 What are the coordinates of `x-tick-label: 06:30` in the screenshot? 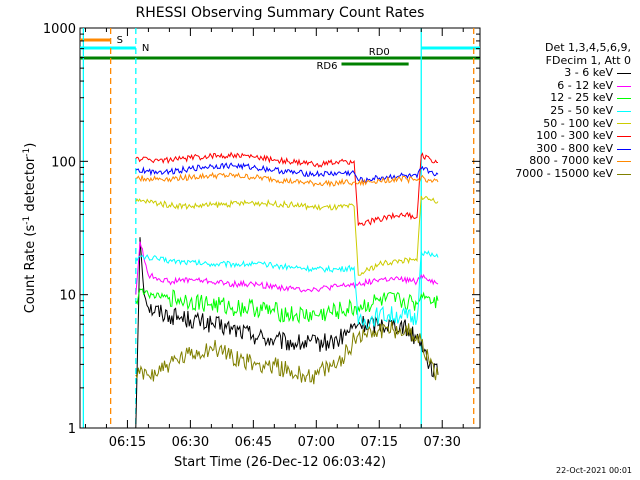 It's located at (190, 442).